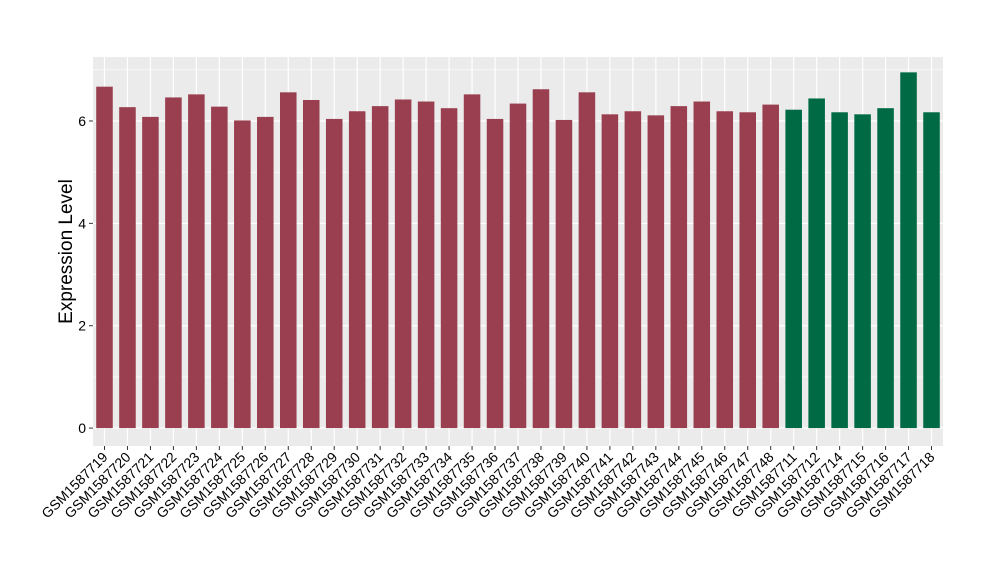  What do you see at coordinates (150, 272) in the screenshot?
I see `bar-GSM1587721` at bounding box center [150, 272].